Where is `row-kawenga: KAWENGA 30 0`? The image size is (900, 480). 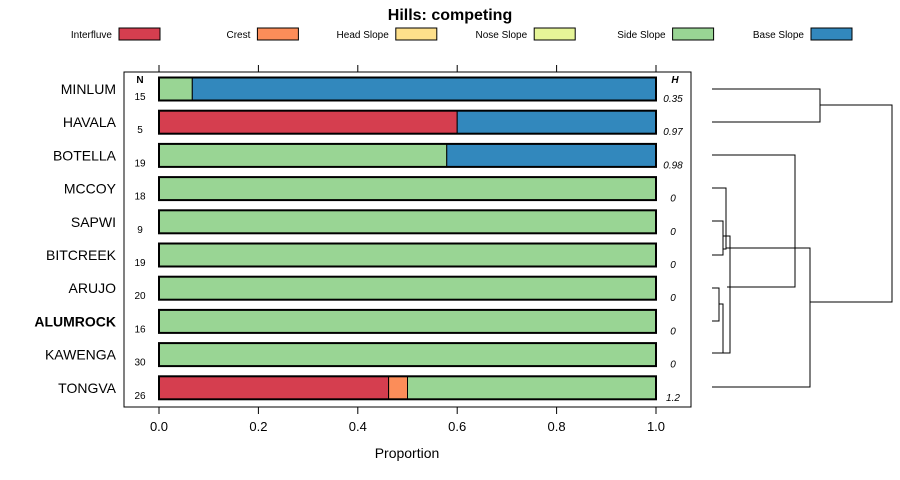
row-kawenga: KAWENGA 30 0 is located at coordinates (360, 356).